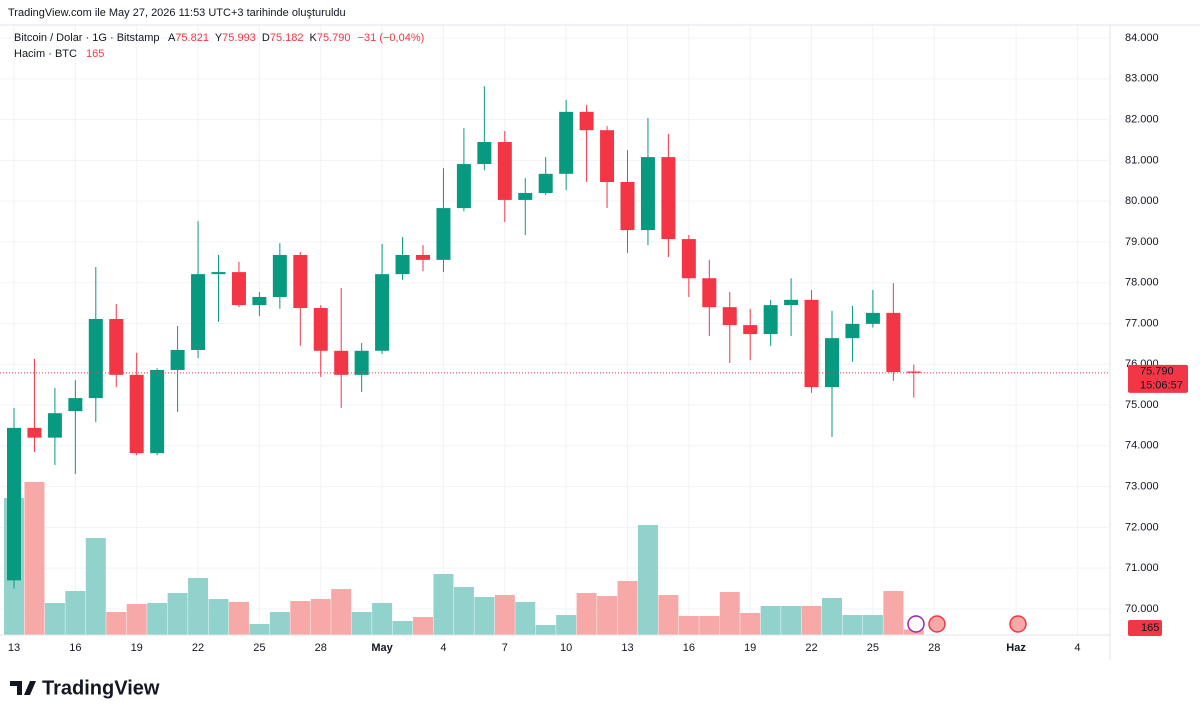 This screenshot has height=721, width=1200. What do you see at coordinates (172, 38) in the screenshot?
I see `ohlc-key: A` at bounding box center [172, 38].